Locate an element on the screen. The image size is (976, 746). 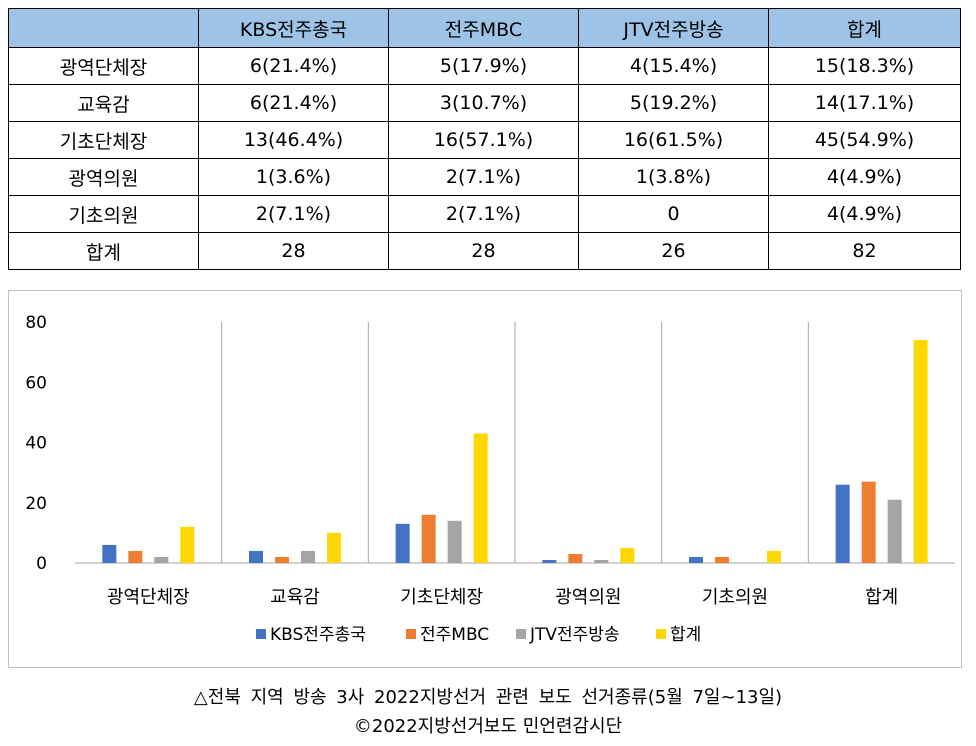
table-row: 기초의원 2(7.1%) 2(7.1%) 0 4(4.9%) is located at coordinates (484, 214).